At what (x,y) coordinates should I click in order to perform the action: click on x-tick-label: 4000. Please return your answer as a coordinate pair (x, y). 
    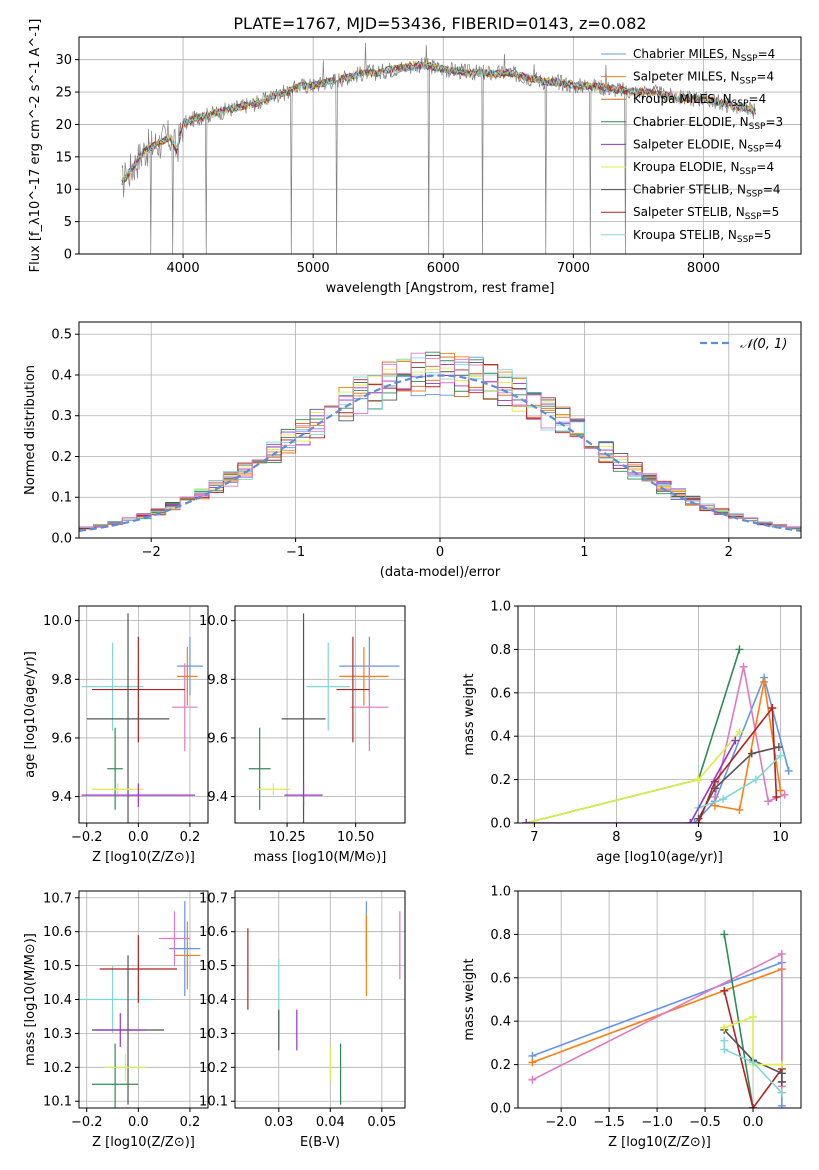
    Looking at the image, I should click on (183, 268).